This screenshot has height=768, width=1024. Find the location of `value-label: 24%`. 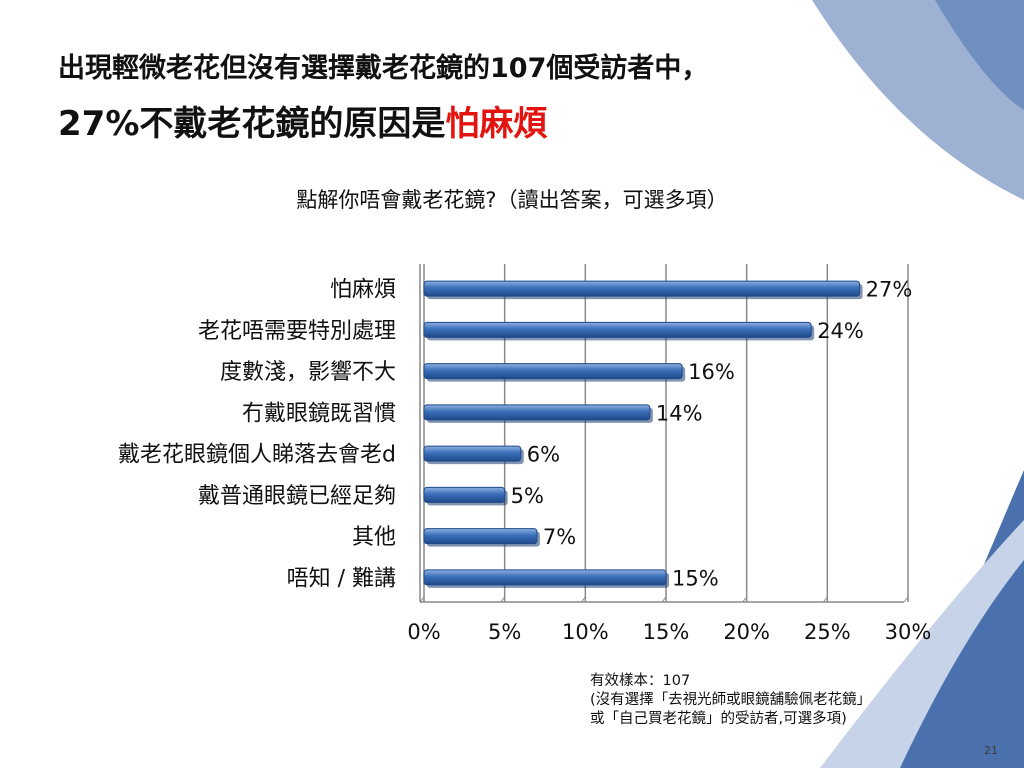

value-label: 24% is located at coordinates (840, 331).